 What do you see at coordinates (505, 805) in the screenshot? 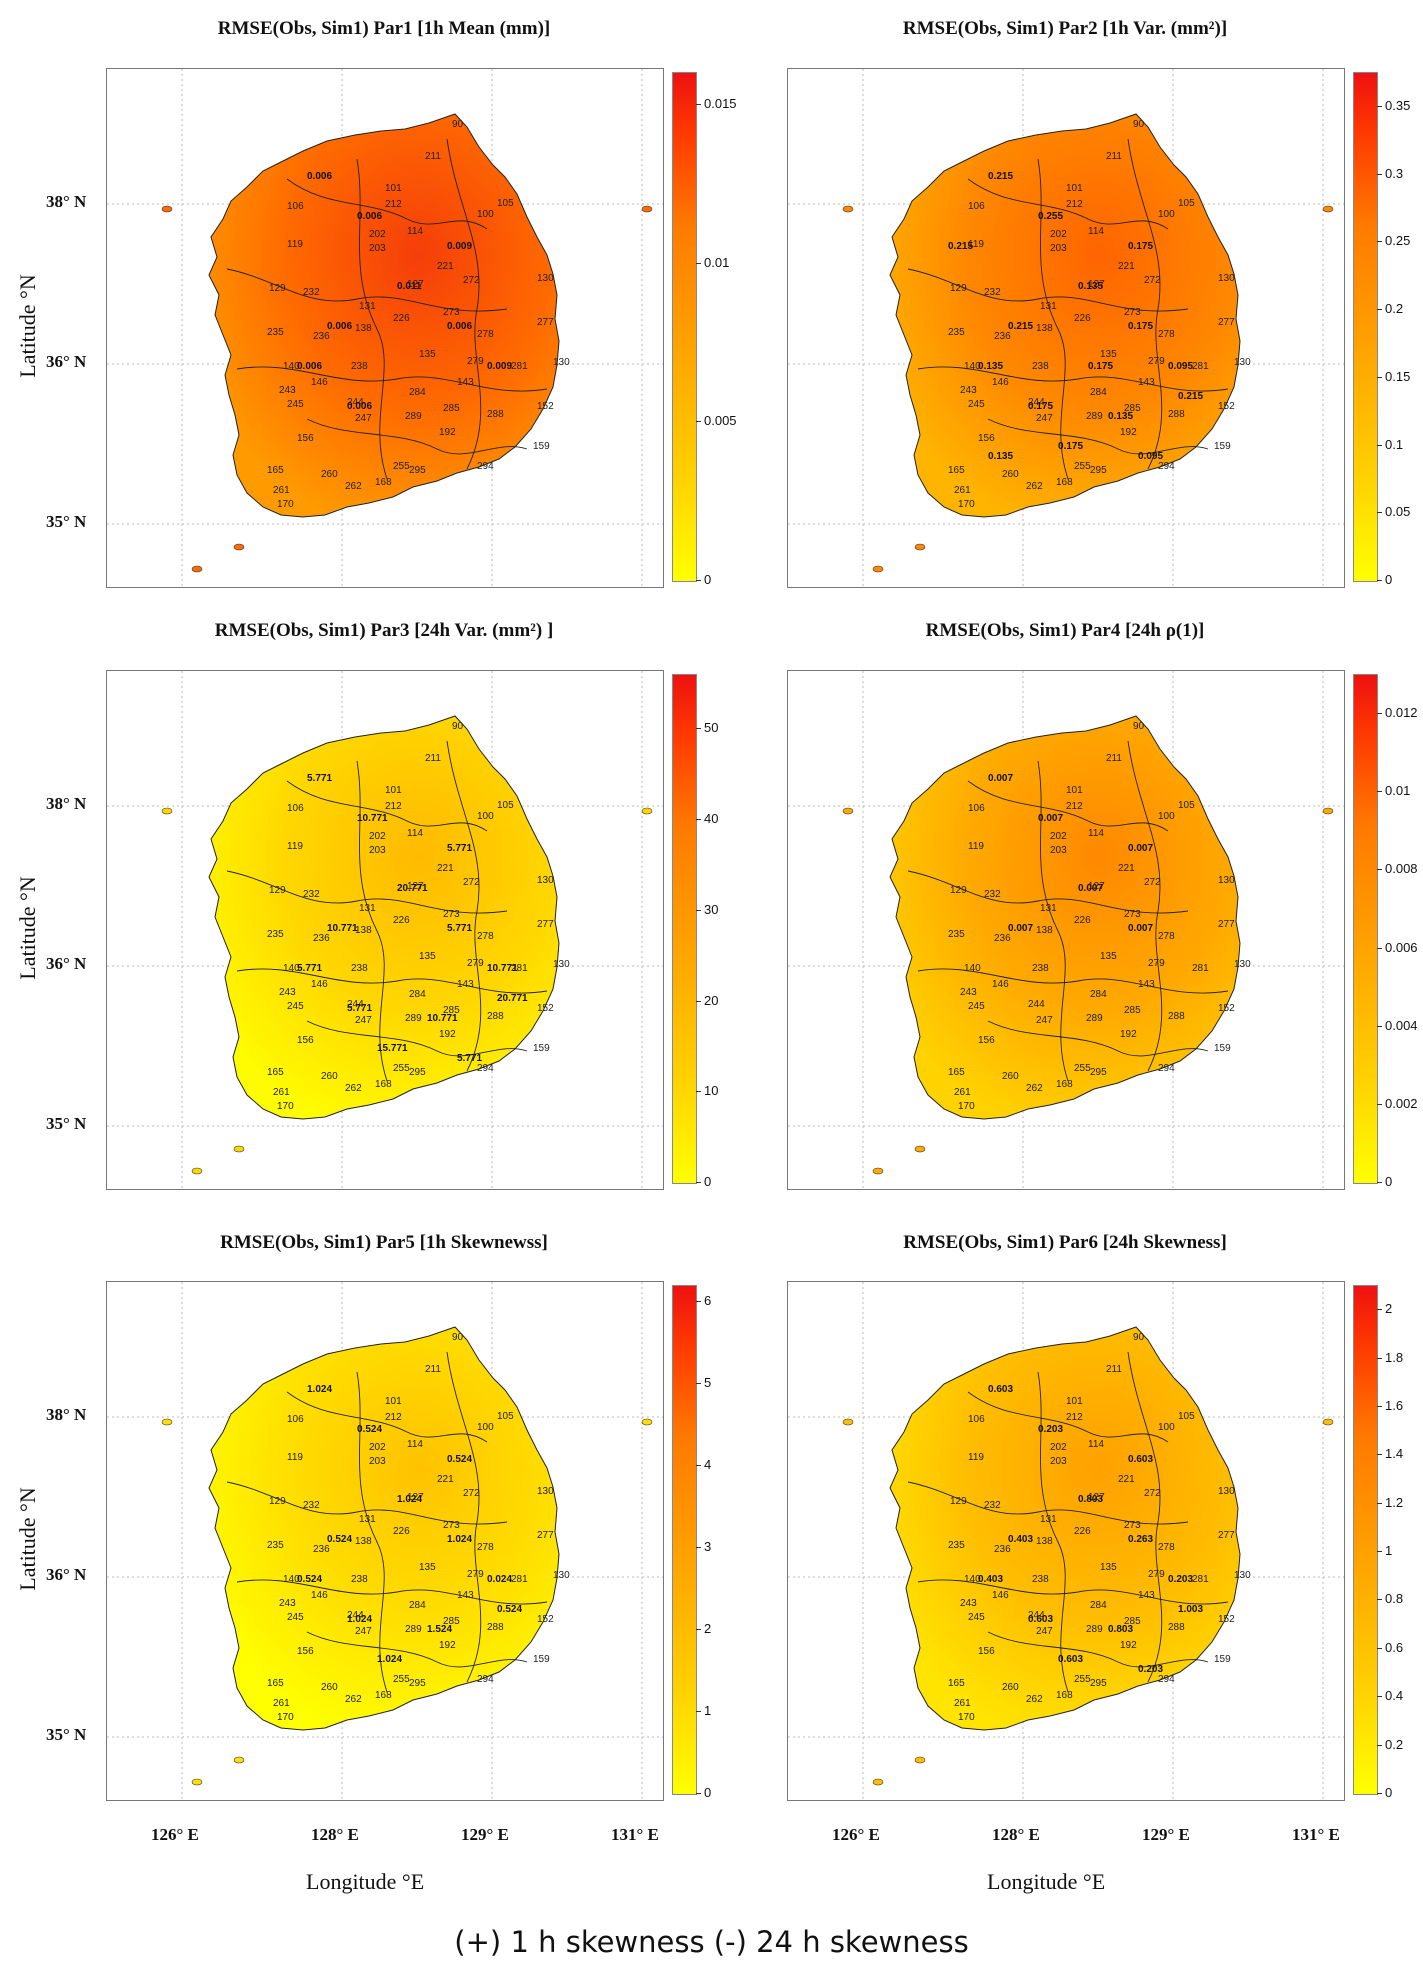
I see `station-label: 105` at bounding box center [505, 805].